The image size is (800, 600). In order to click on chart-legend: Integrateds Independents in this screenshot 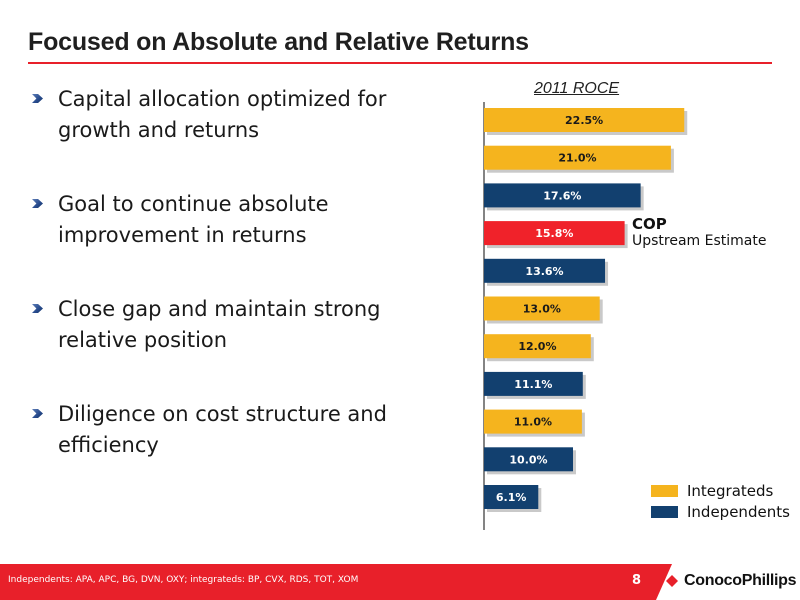, I will do `click(720, 501)`.